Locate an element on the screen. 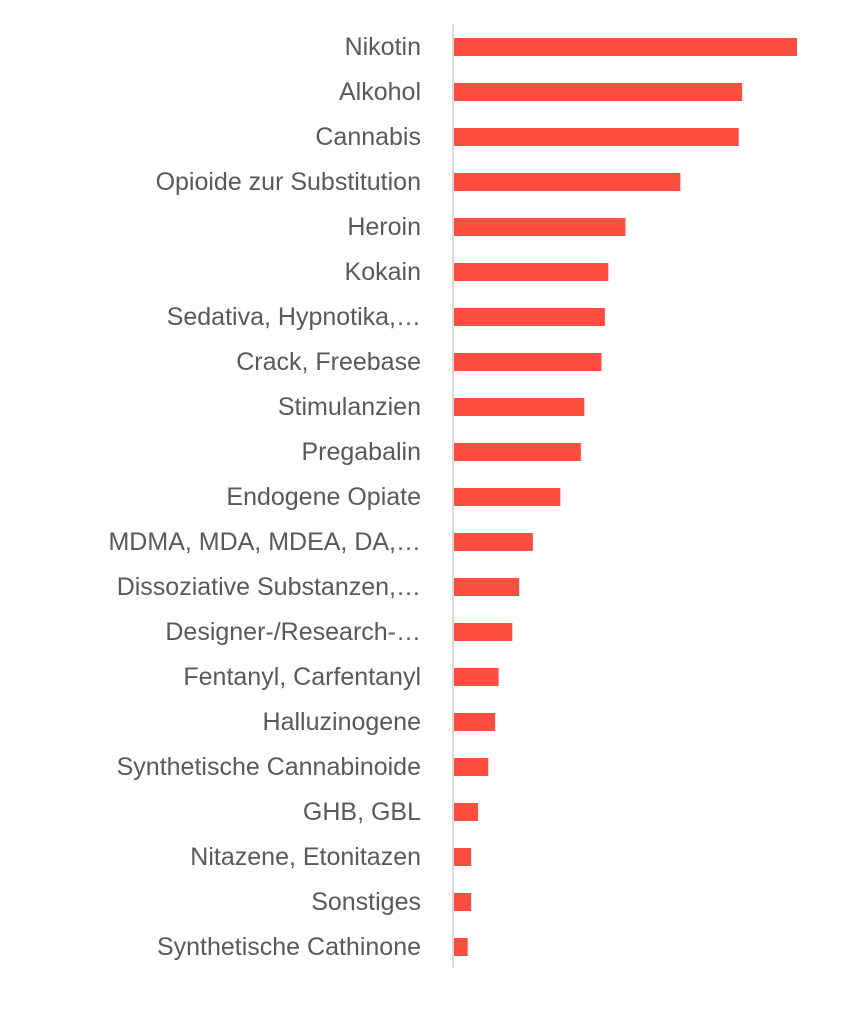 The width and height of the screenshot is (863, 1016). category-label-17: GHB, GBL is located at coordinates (362, 812).